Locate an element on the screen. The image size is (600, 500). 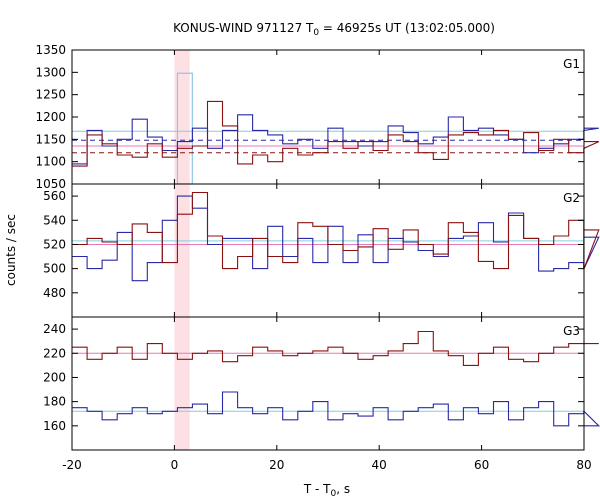
x-tick-label: 40 is located at coordinates (379, 465).